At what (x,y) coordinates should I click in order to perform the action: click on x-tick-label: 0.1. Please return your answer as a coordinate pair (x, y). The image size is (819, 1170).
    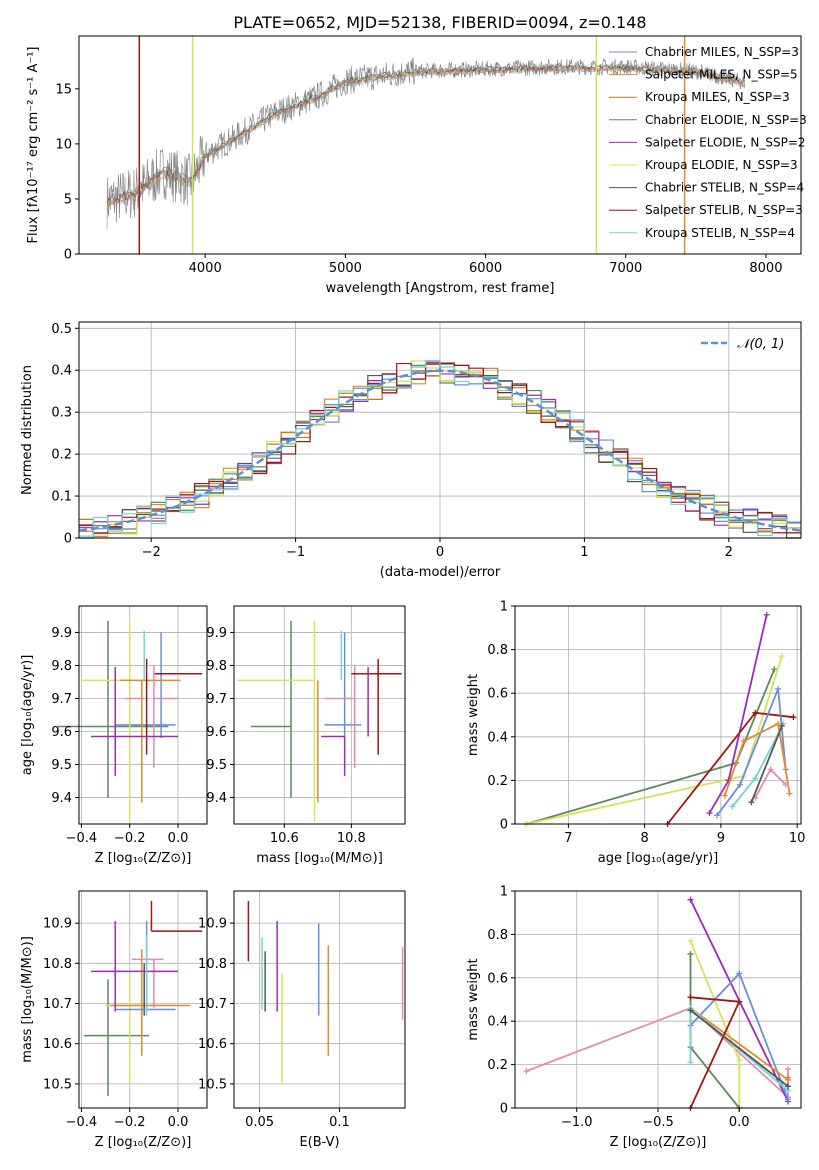
    Looking at the image, I should click on (339, 1122).